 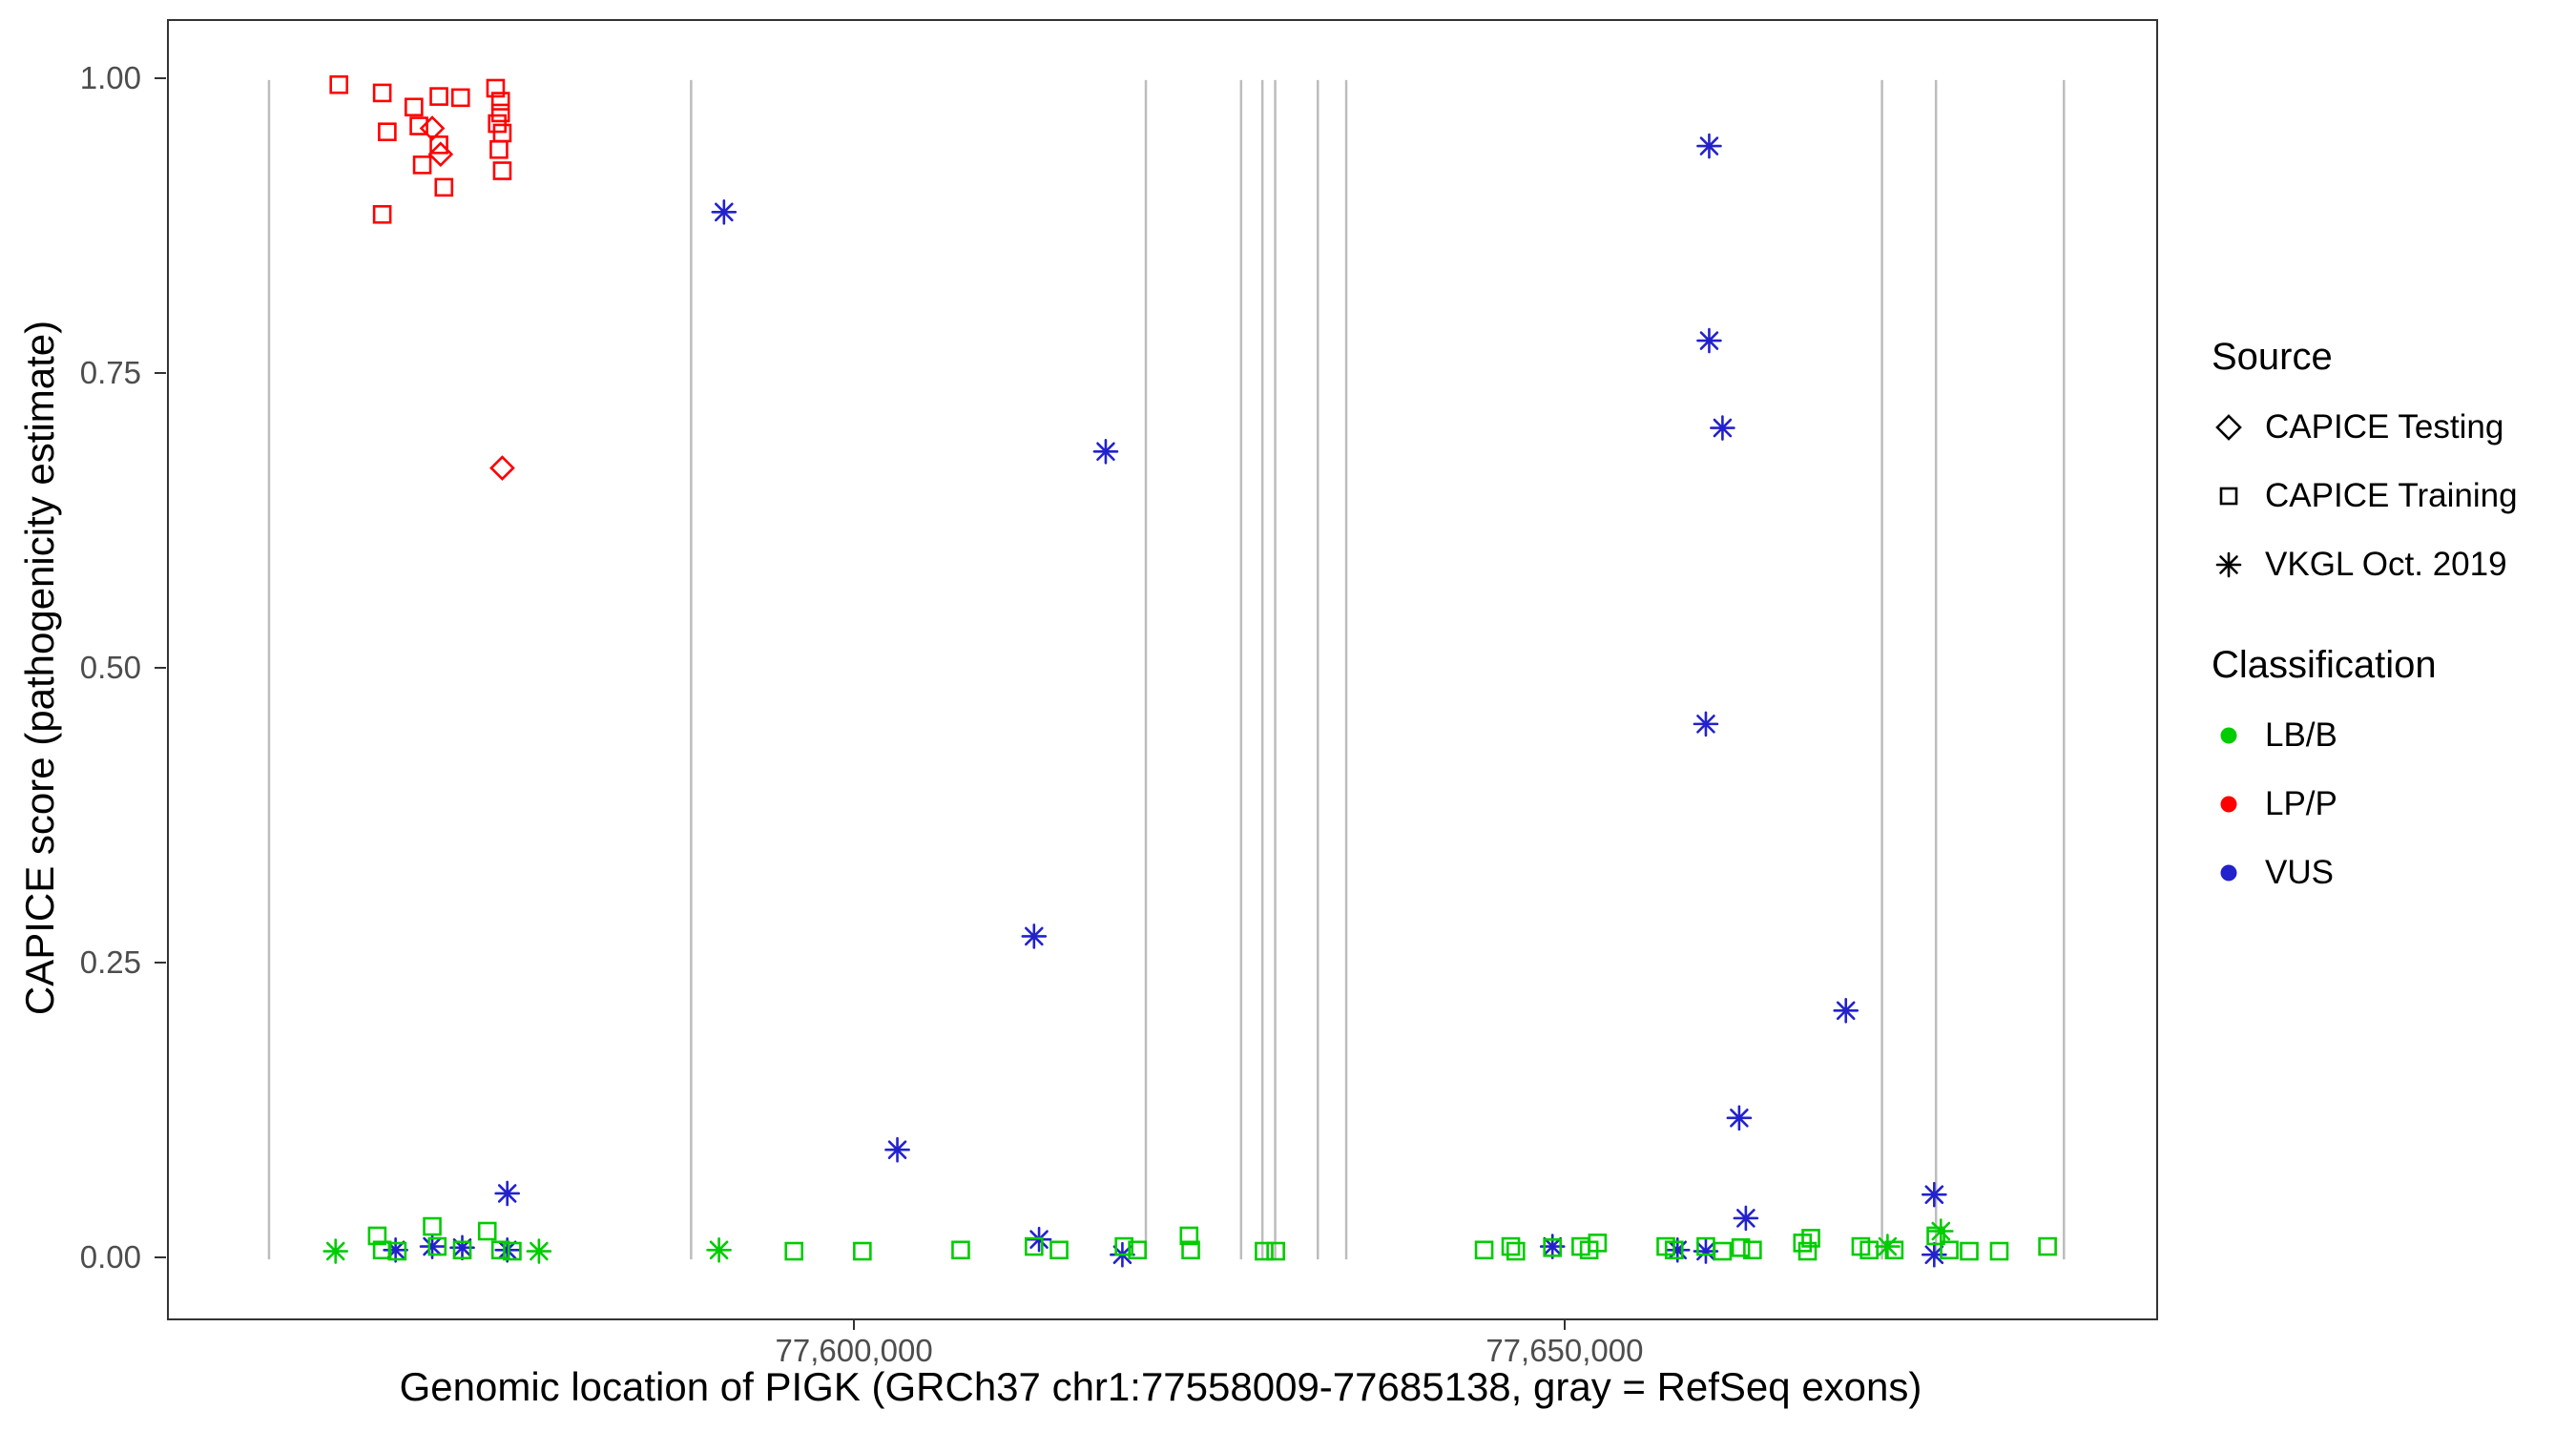 I want to click on legend-item-lpp: LP/P, so click(x=2393, y=804).